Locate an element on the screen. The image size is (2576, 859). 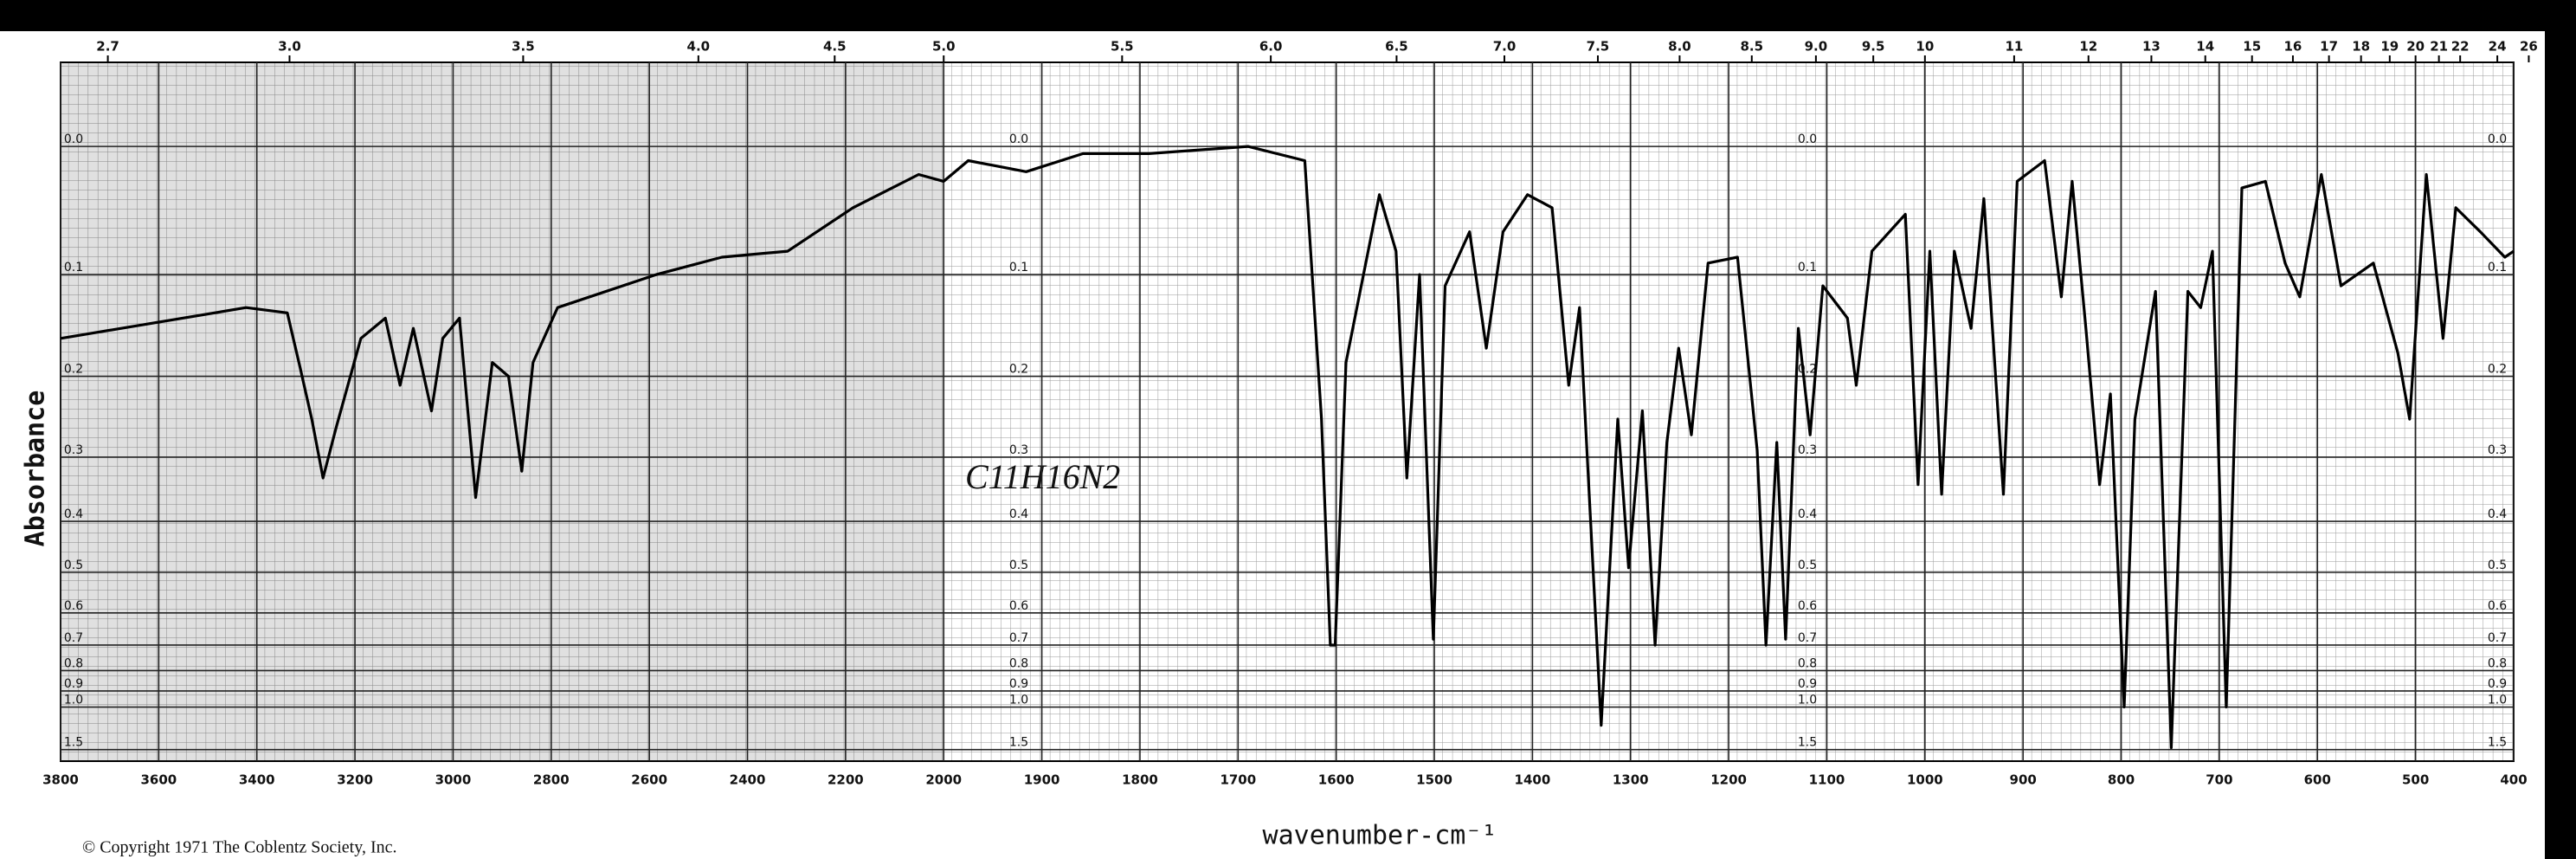
x-tick-label: 3200 is located at coordinates (355, 780).